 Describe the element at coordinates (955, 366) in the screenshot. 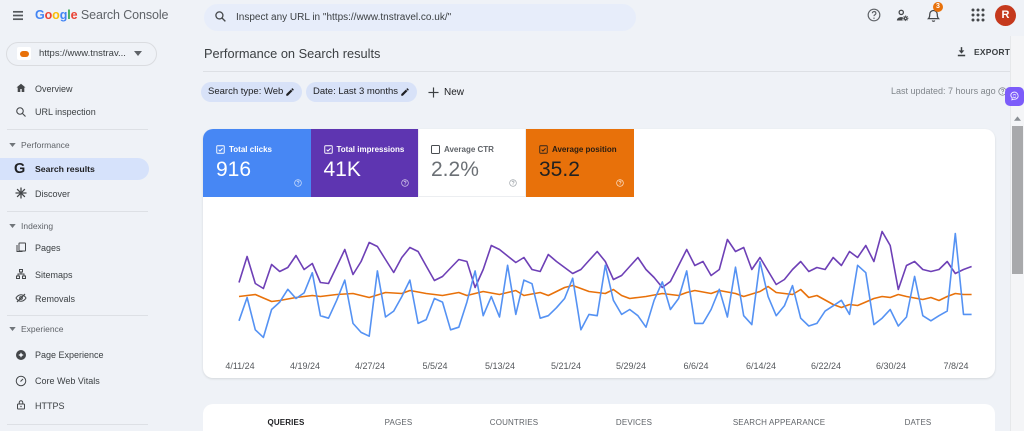

I see `svg-text: 7/8/24` at that location.